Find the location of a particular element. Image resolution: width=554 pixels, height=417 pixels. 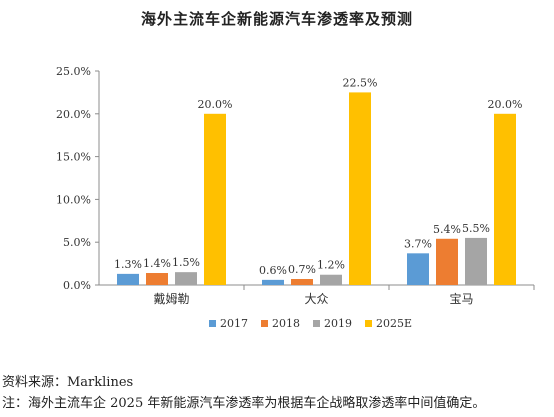

y-tick-label: 20.0% is located at coordinates (73, 114).